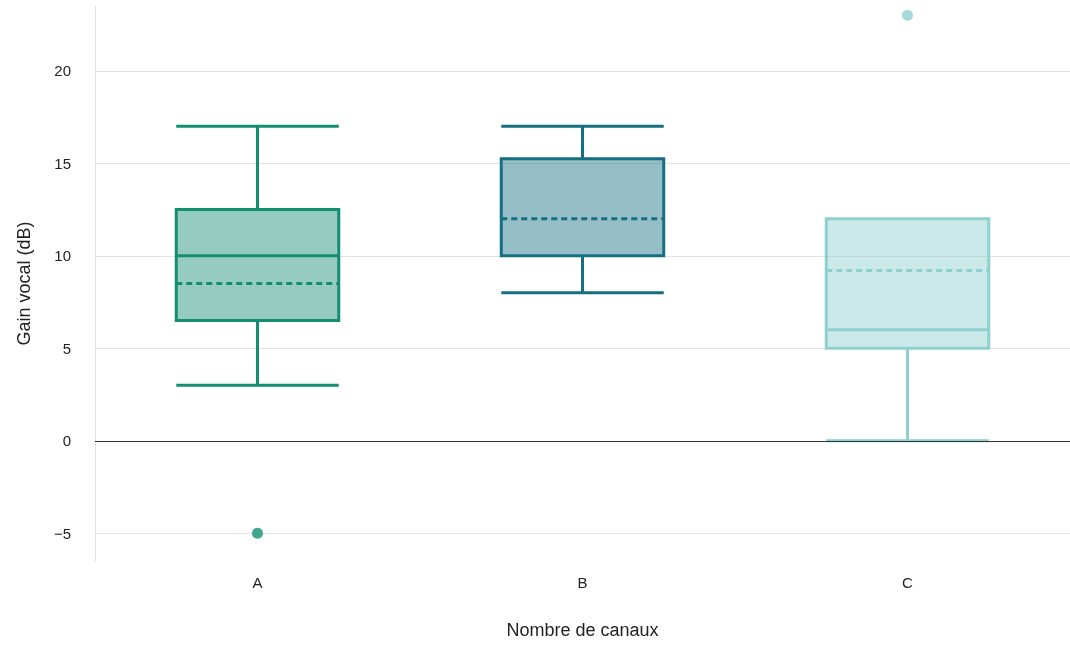  What do you see at coordinates (582, 630) in the screenshot?
I see `x-axis-title: Nombre de canaux` at bounding box center [582, 630].